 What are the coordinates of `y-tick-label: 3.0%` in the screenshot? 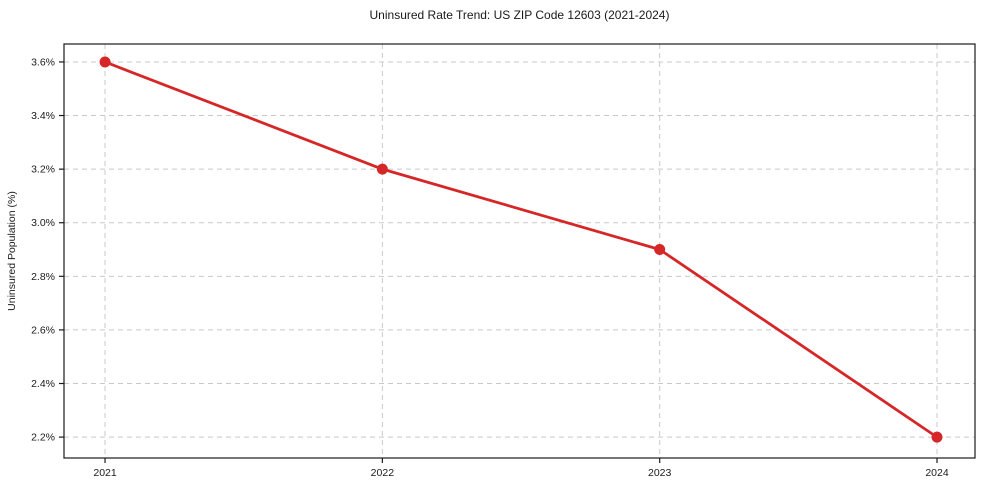 It's located at (43, 223).